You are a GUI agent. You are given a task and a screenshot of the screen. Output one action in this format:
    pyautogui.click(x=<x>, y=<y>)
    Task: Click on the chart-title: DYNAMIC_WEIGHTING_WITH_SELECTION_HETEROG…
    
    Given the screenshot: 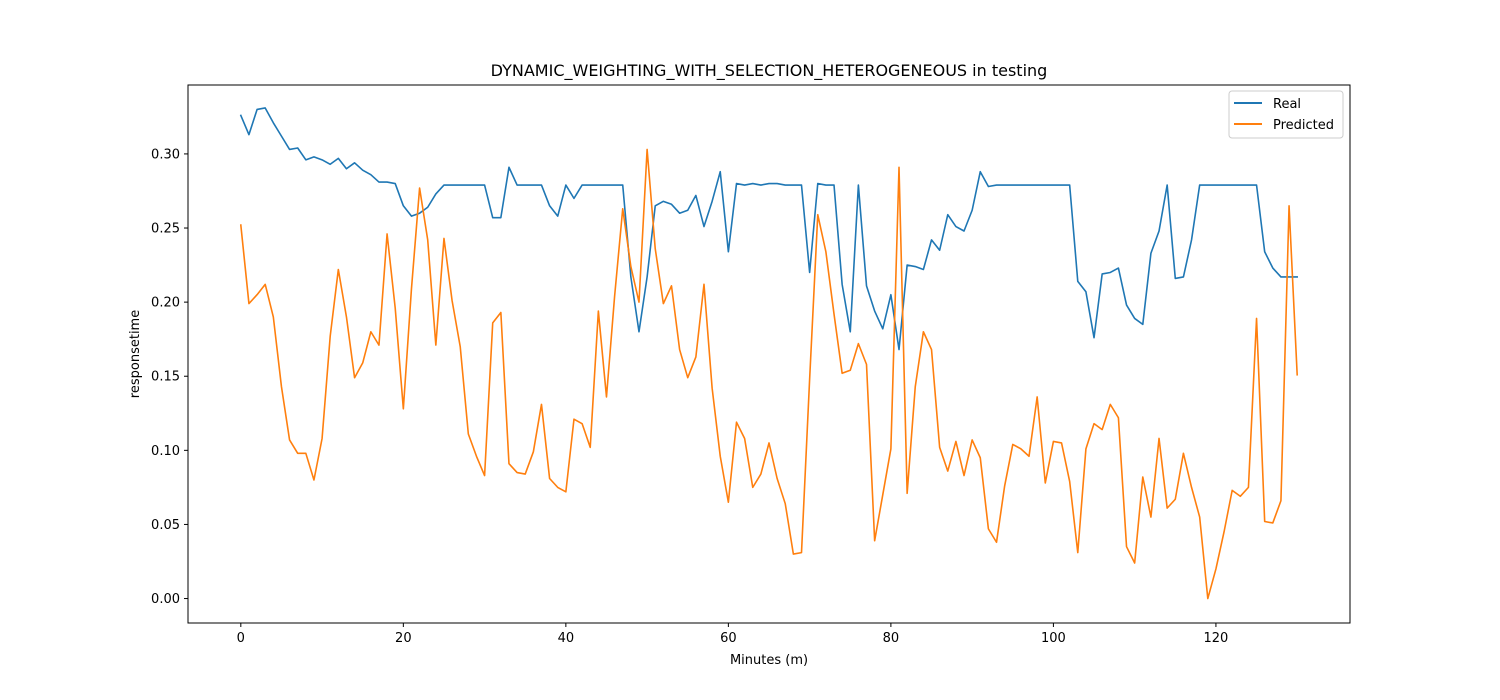 What is the action you would take?
    pyautogui.click(x=769, y=71)
    